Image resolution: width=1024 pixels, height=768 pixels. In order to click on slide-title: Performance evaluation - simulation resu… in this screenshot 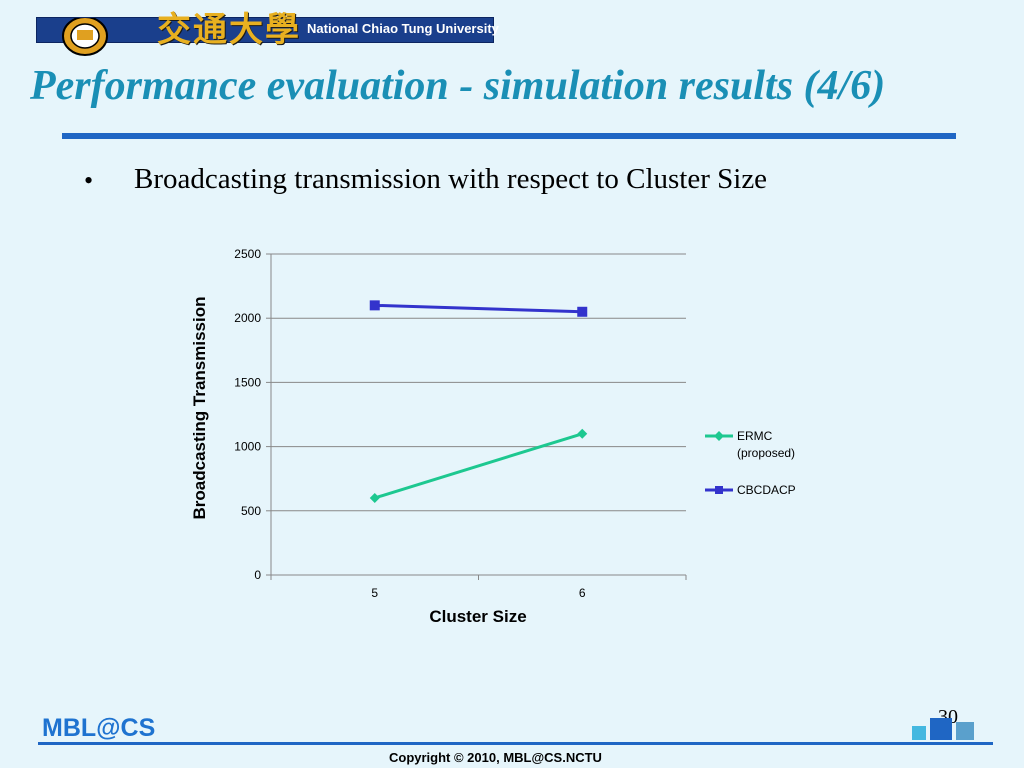, I will do `click(458, 86)`.